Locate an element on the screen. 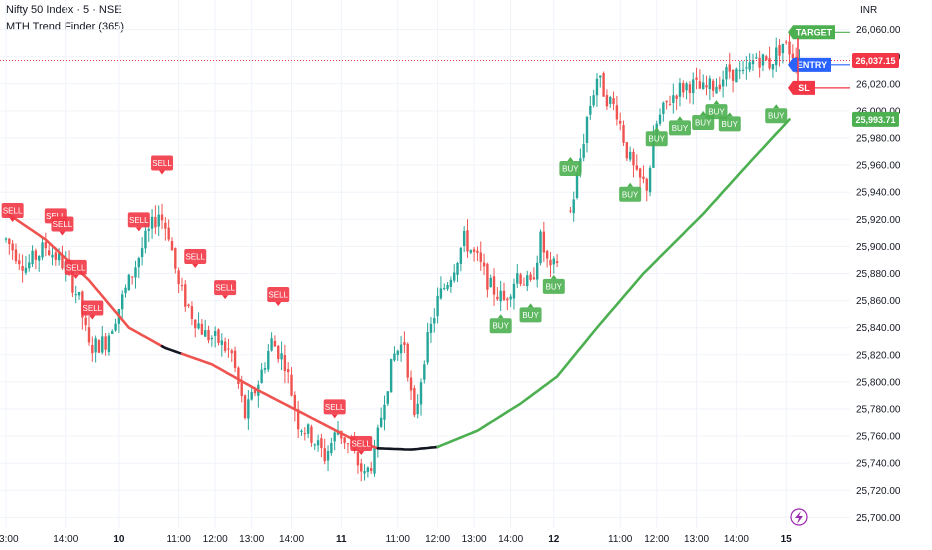  signal-box is located at coordinates (729, 124).